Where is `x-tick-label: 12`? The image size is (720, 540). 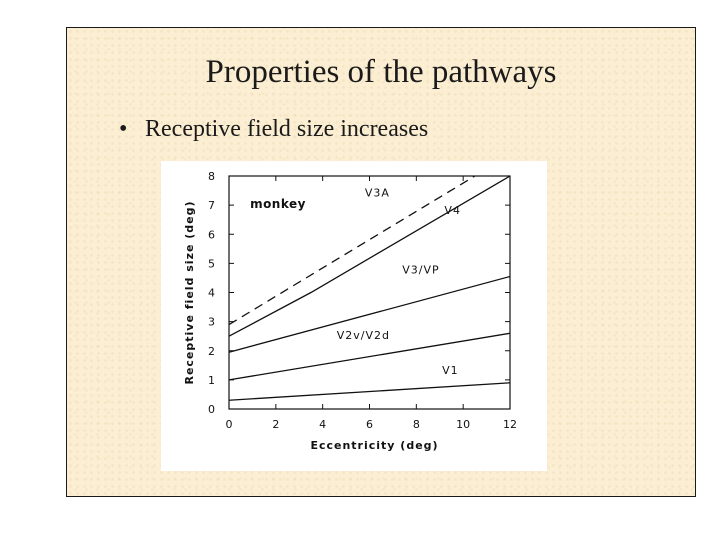 x-tick-label: 12 is located at coordinates (510, 424).